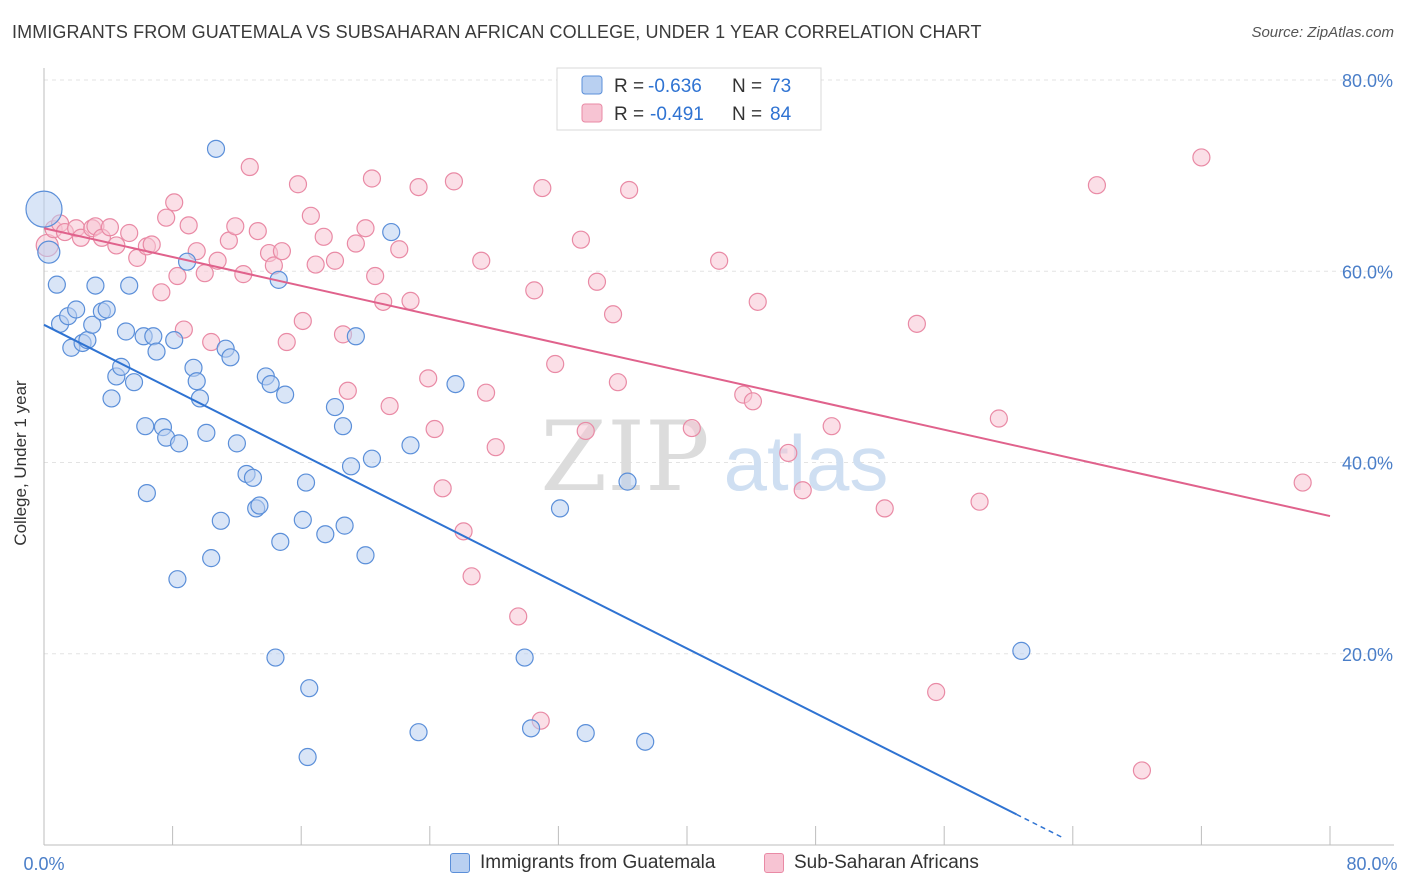 The width and height of the screenshot is (1406, 892). What do you see at coordinates (780, 86) in the screenshot?
I see `legend-n-value-1: 73` at bounding box center [780, 86].